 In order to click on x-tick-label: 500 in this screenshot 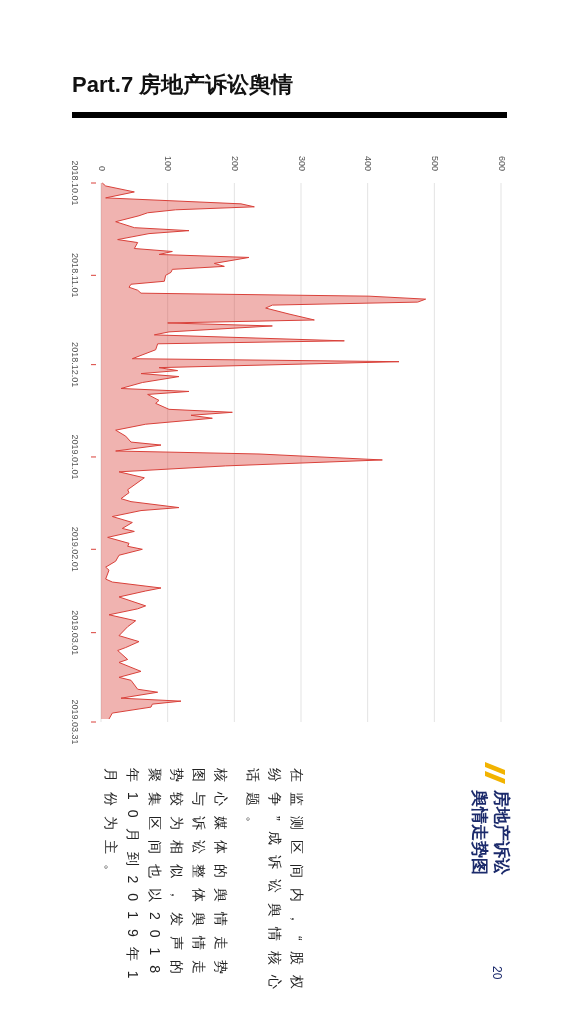, I will do `click(434, 163)`.